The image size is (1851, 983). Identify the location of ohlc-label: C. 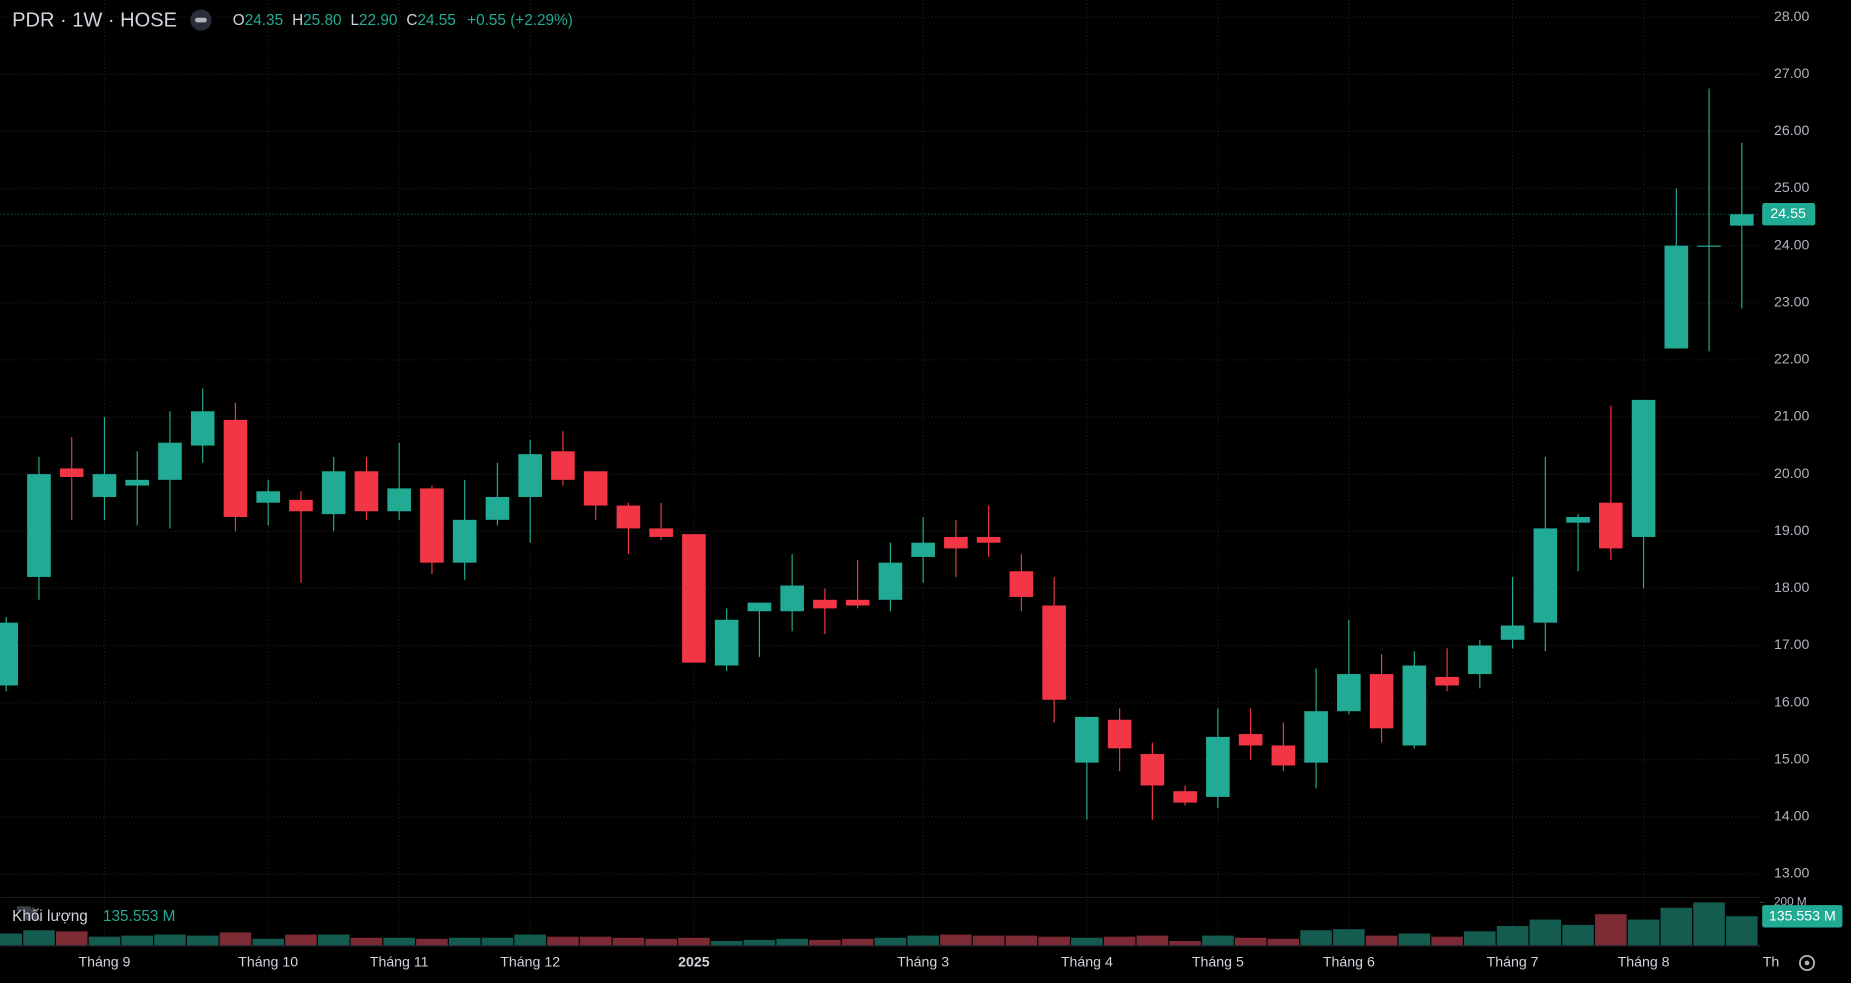
(411, 20).